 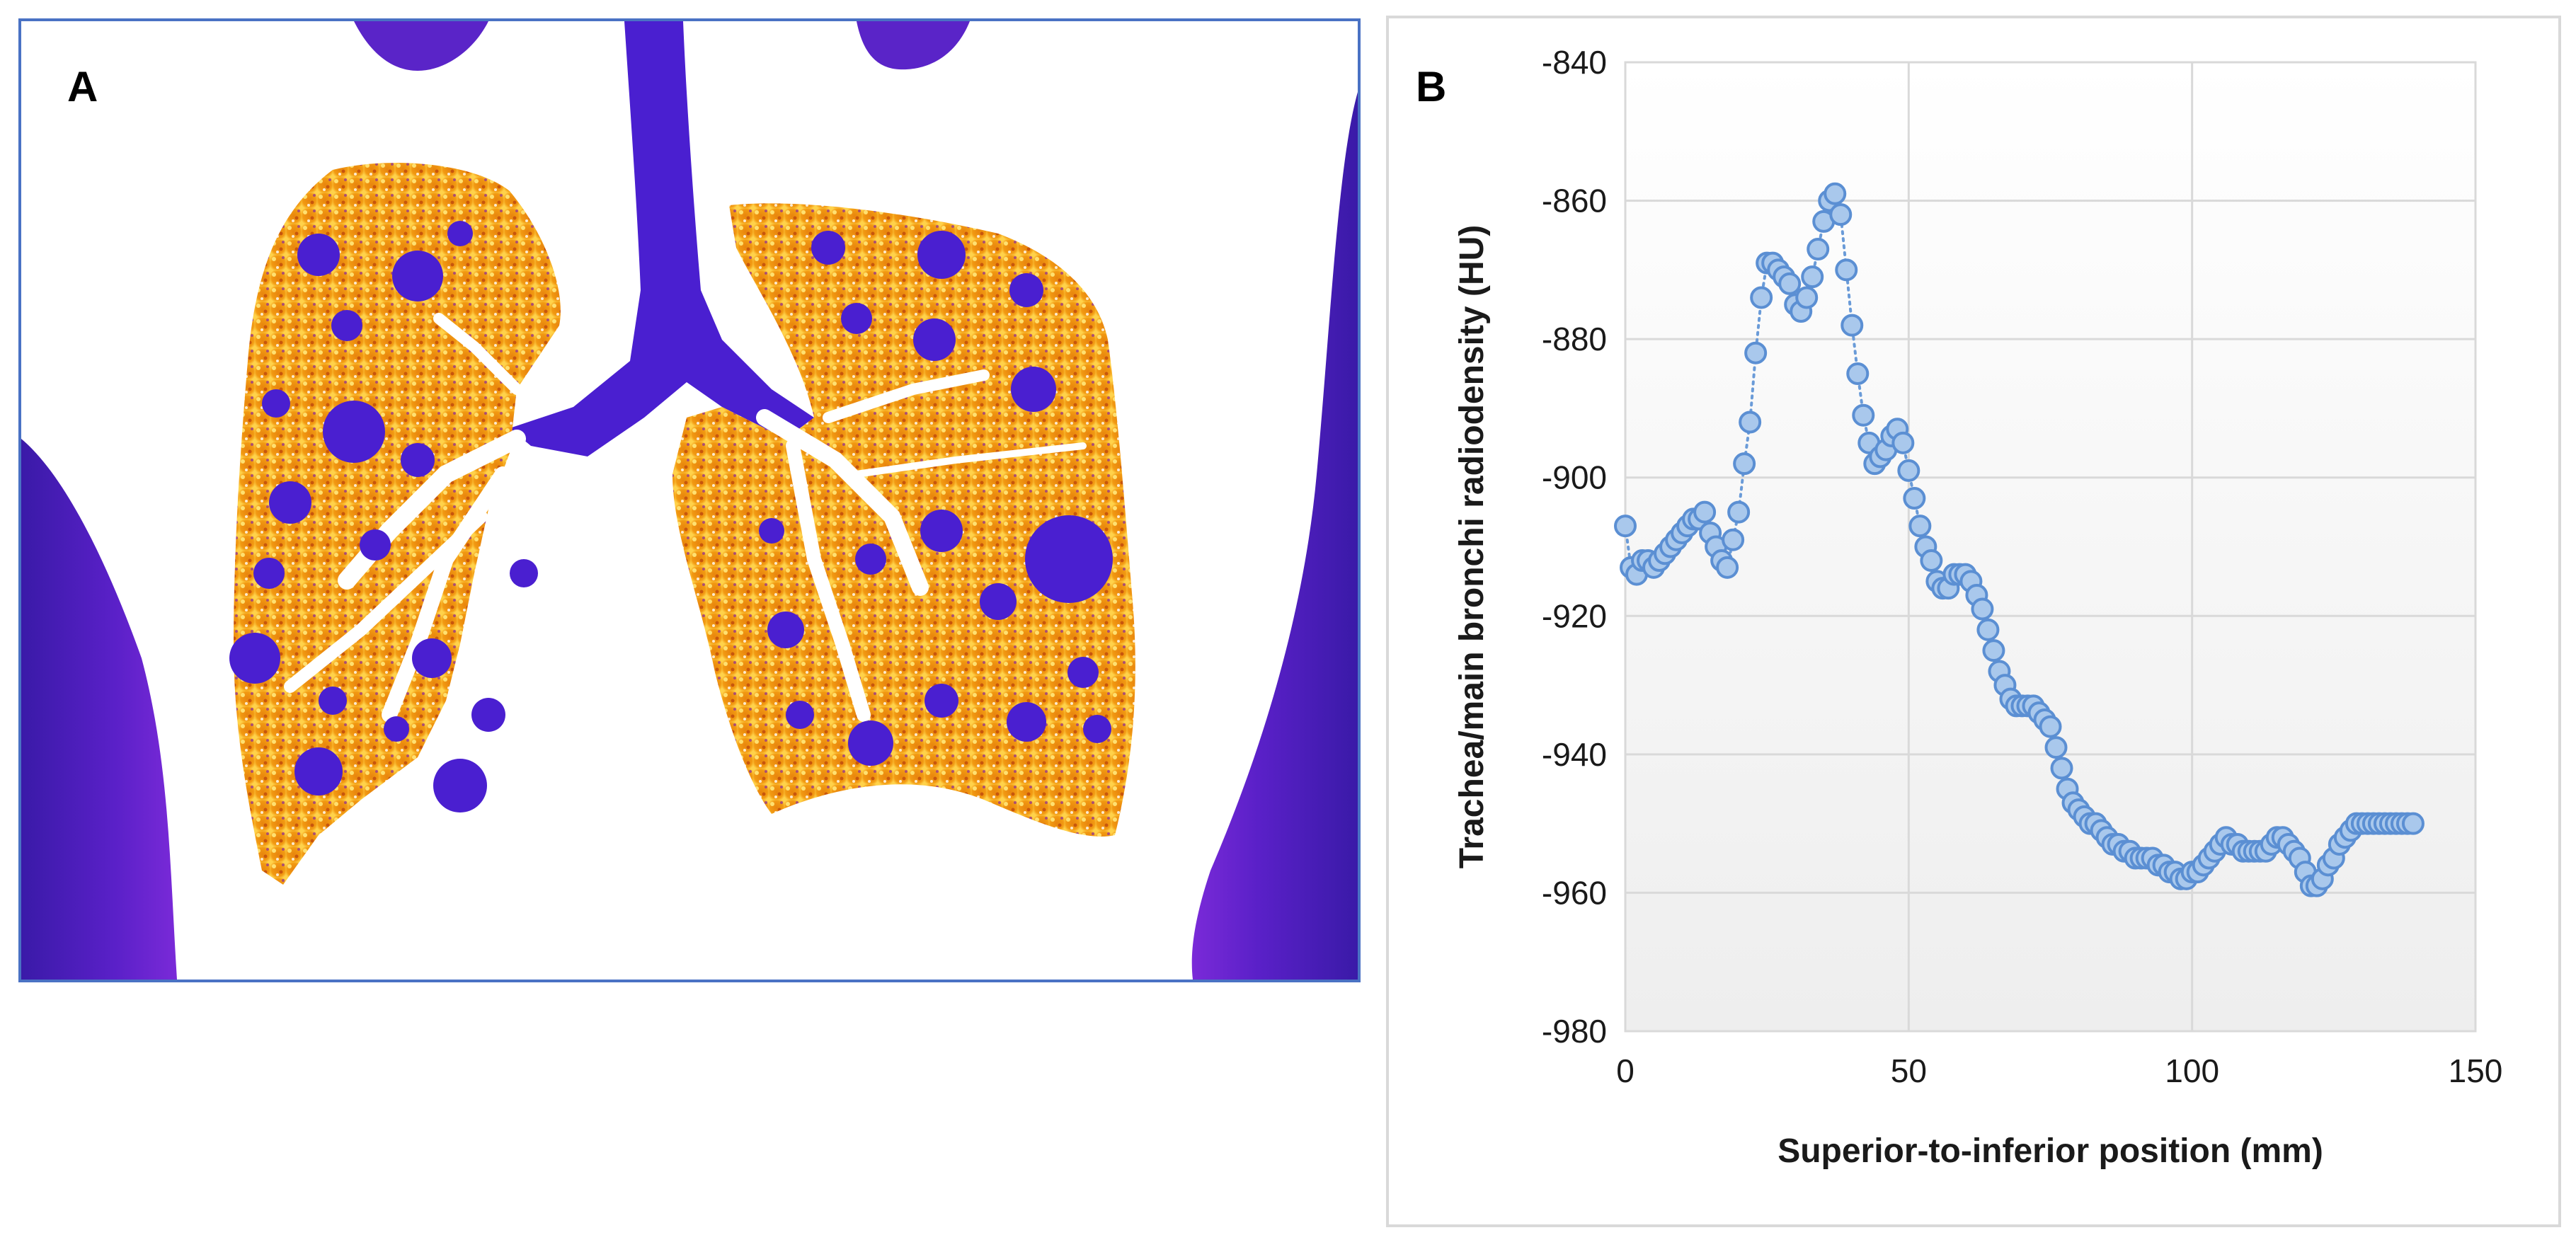 What do you see at coordinates (1574, 339) in the screenshot?
I see `y-tick-label: -880` at bounding box center [1574, 339].